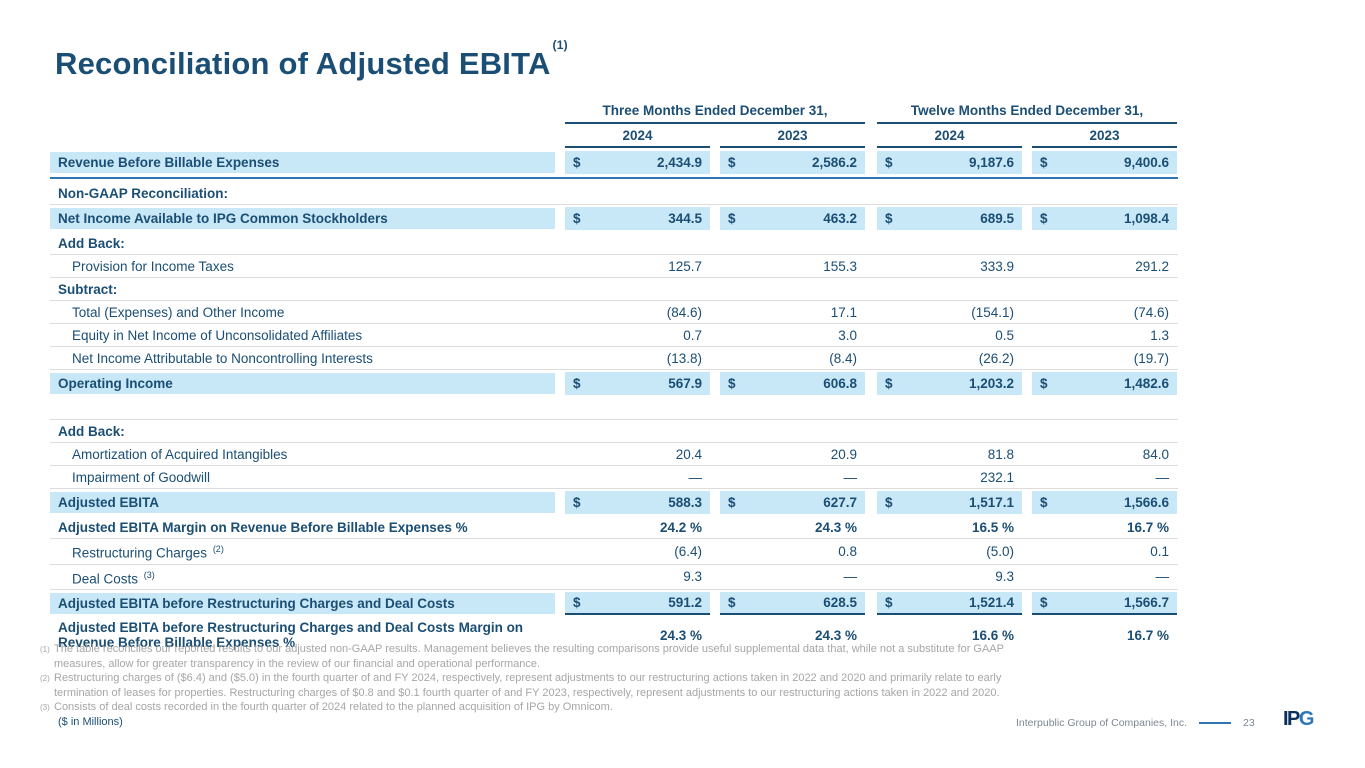 The height and width of the screenshot is (768, 1365). Describe the element at coordinates (991, 502) in the screenshot. I see `cell-value: 1,517.1` at that location.